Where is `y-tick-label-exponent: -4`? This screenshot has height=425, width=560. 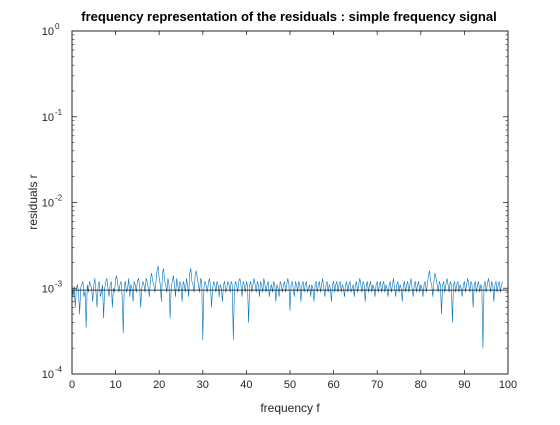 y-tick-label-exponent: -4 is located at coordinates (59, 369).